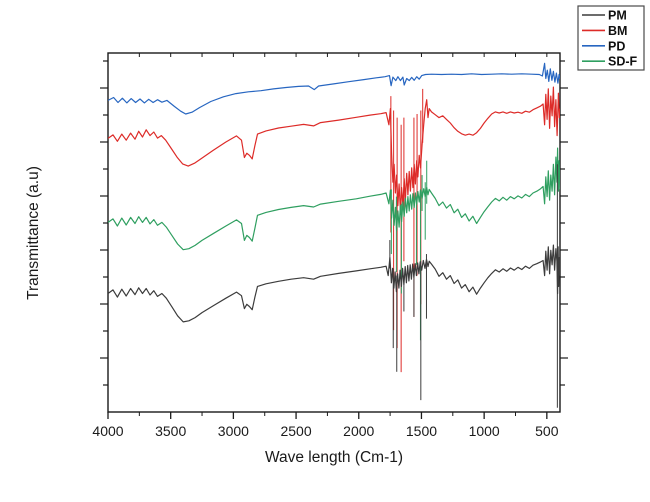 This screenshot has width=650, height=502. Describe the element at coordinates (623, 62) in the screenshot. I see `legend-entry-label-sd-f: SD-F` at that location.